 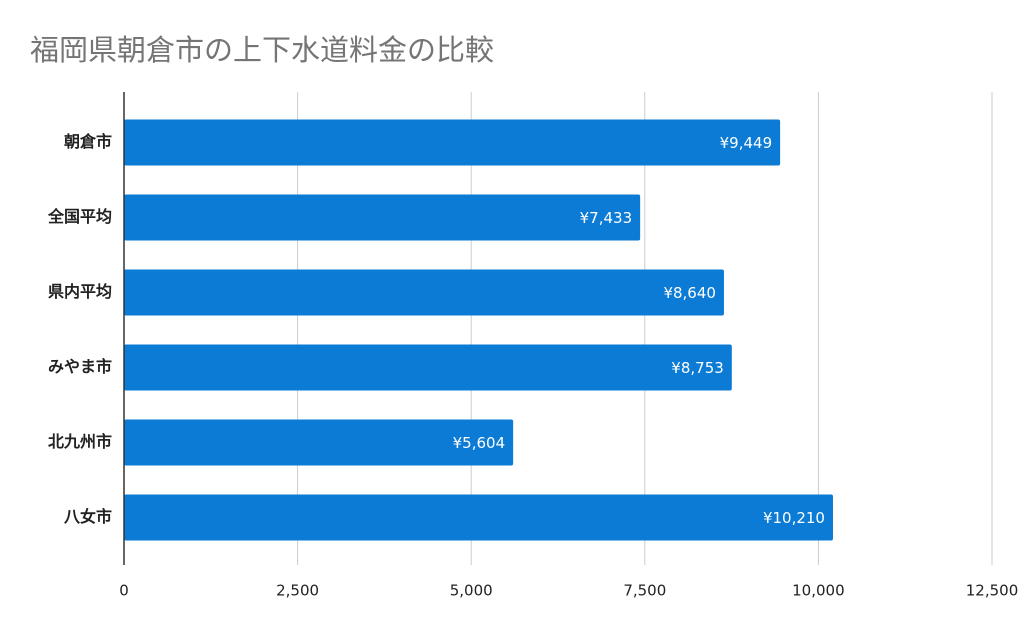 I want to click on x-tick-label: 5,000, so click(x=471, y=591).